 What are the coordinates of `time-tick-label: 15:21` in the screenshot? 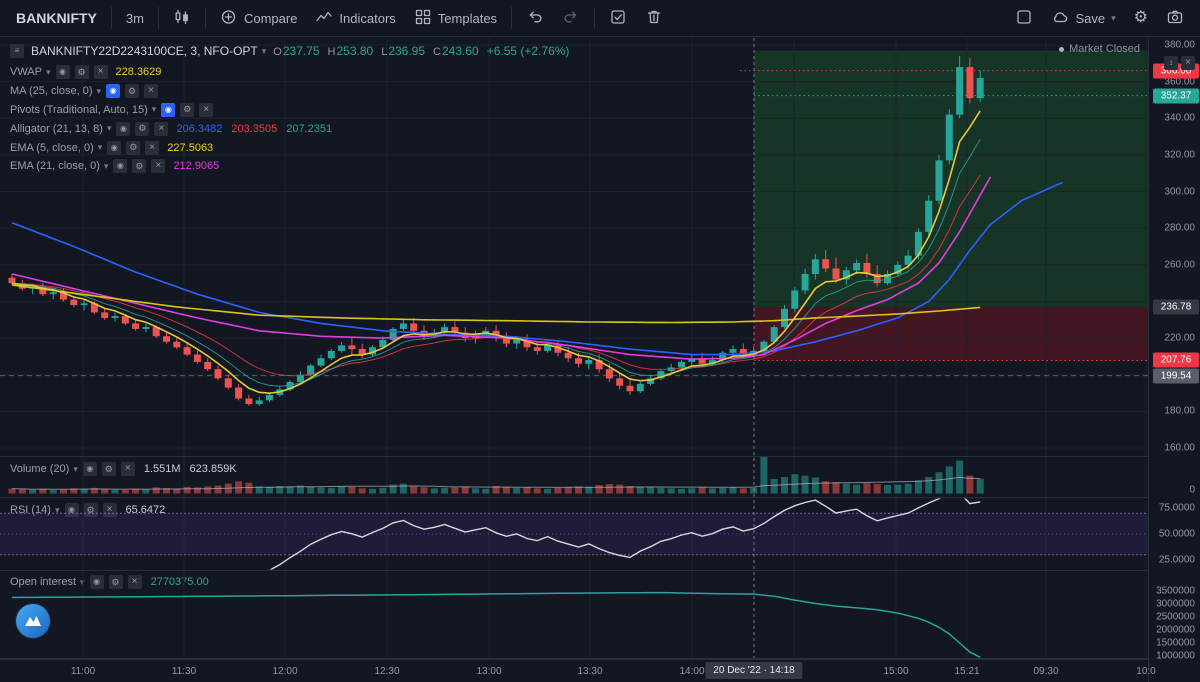 It's located at (967, 671).